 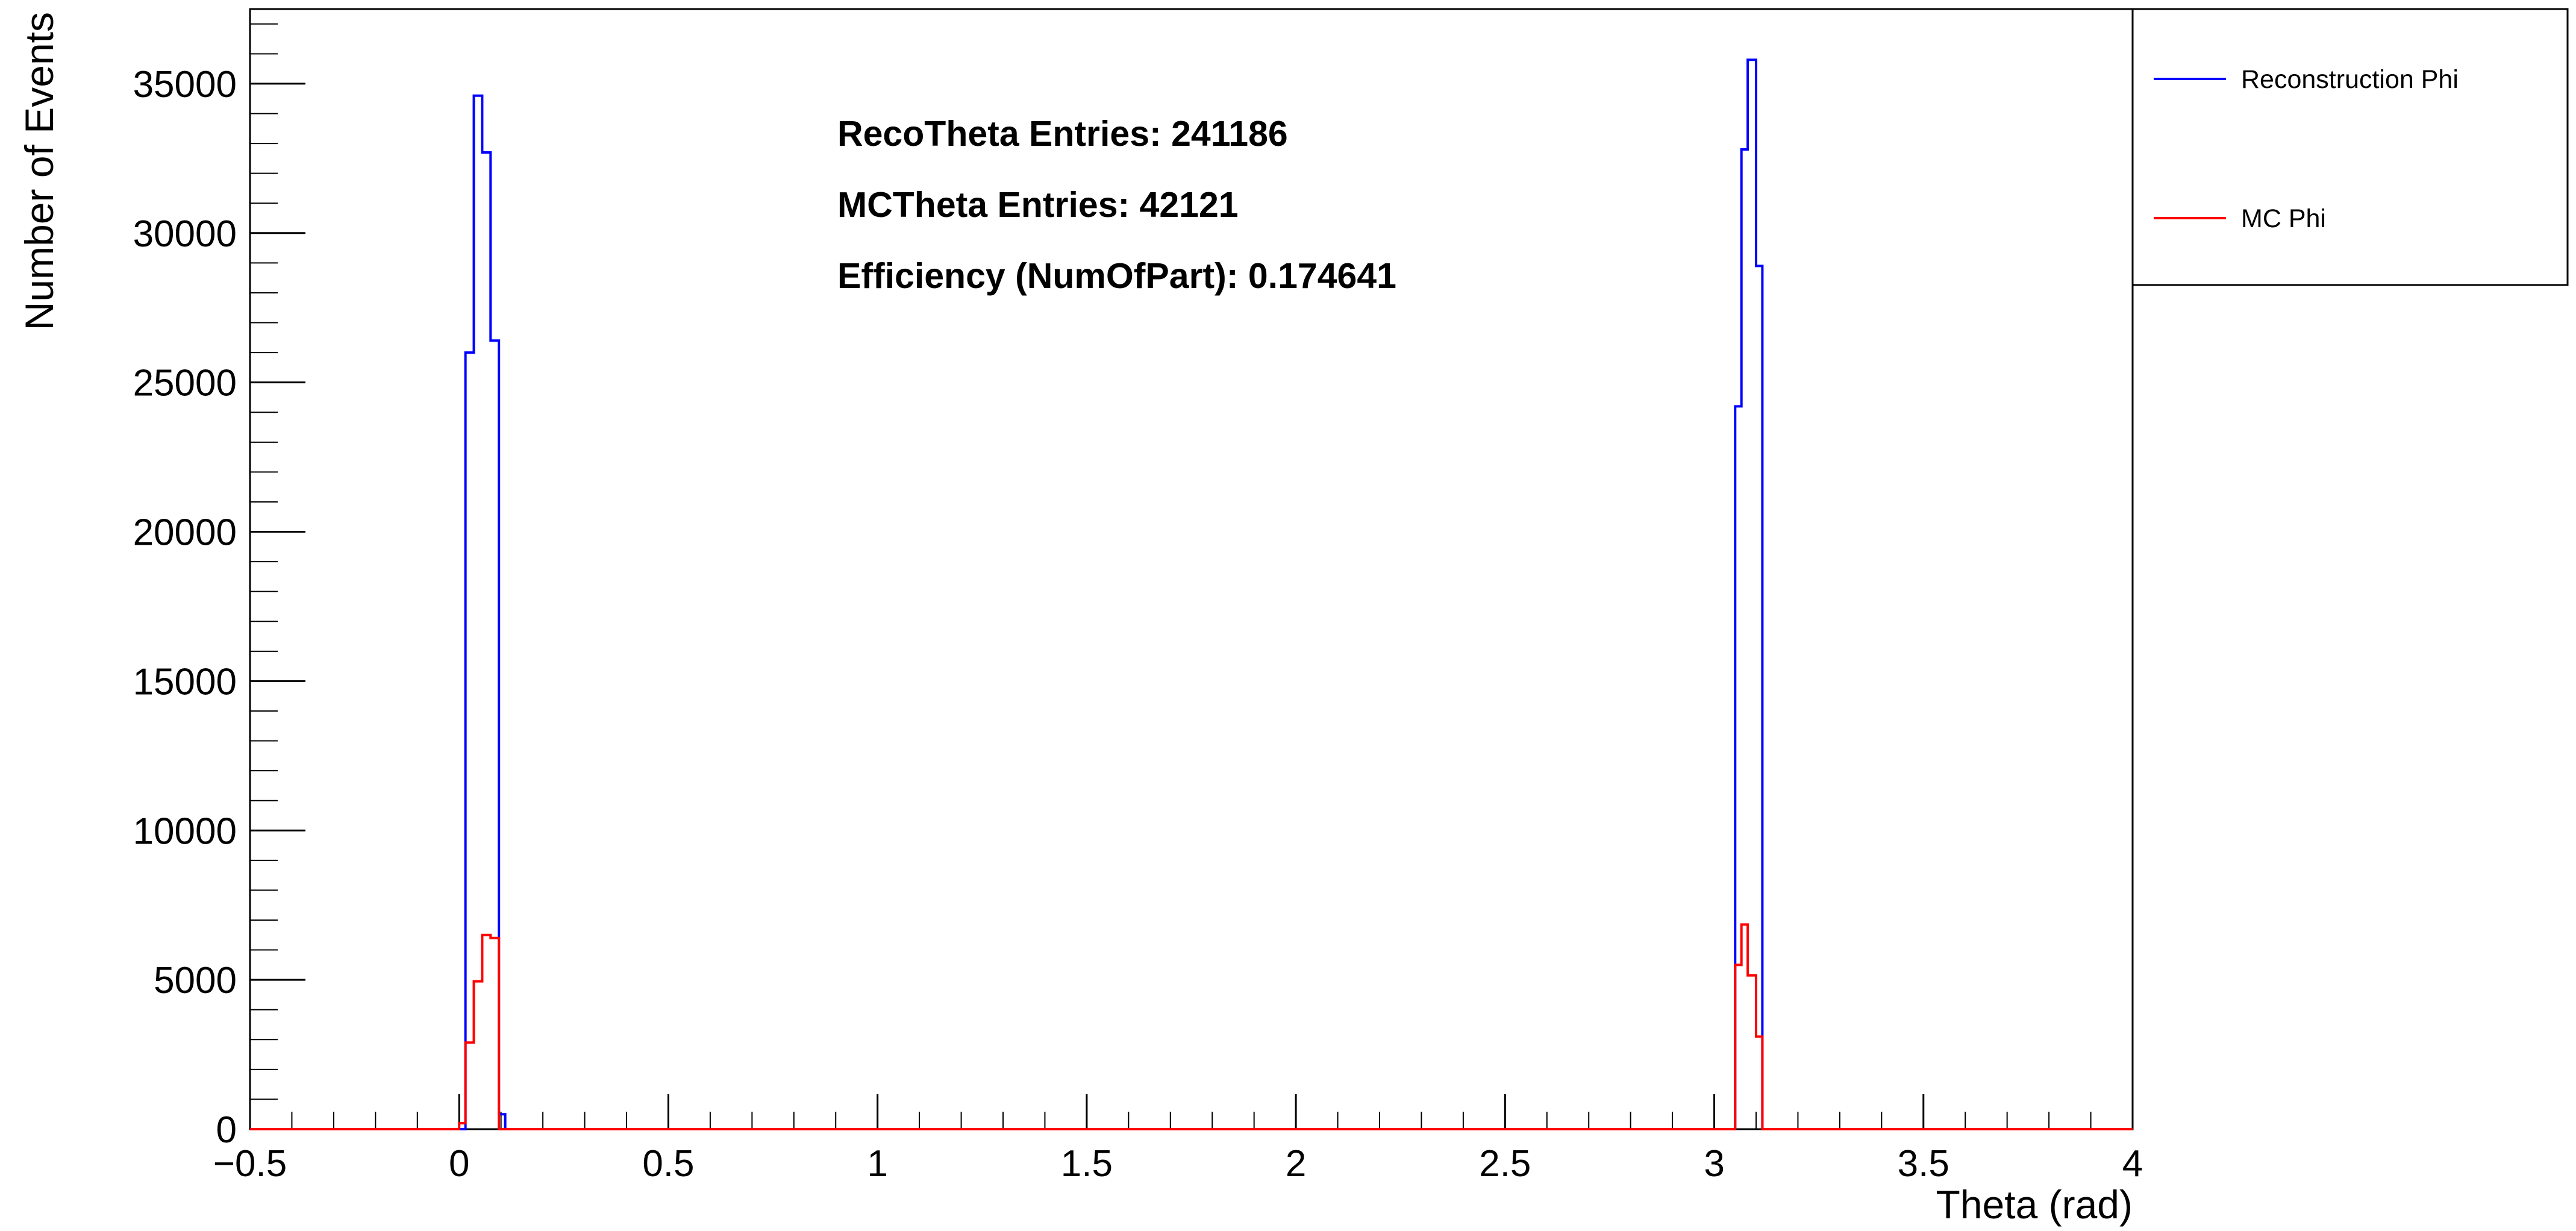 I want to click on y-tick-label: 35000, so click(x=185, y=84).